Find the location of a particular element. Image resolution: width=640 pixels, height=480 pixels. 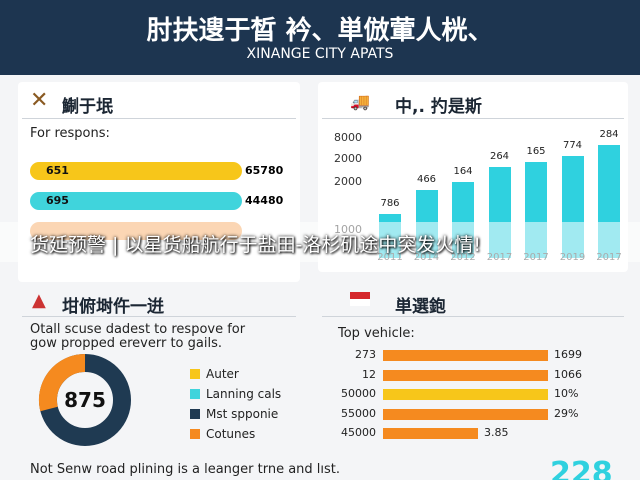

pill: 651 is located at coordinates (136, 171).